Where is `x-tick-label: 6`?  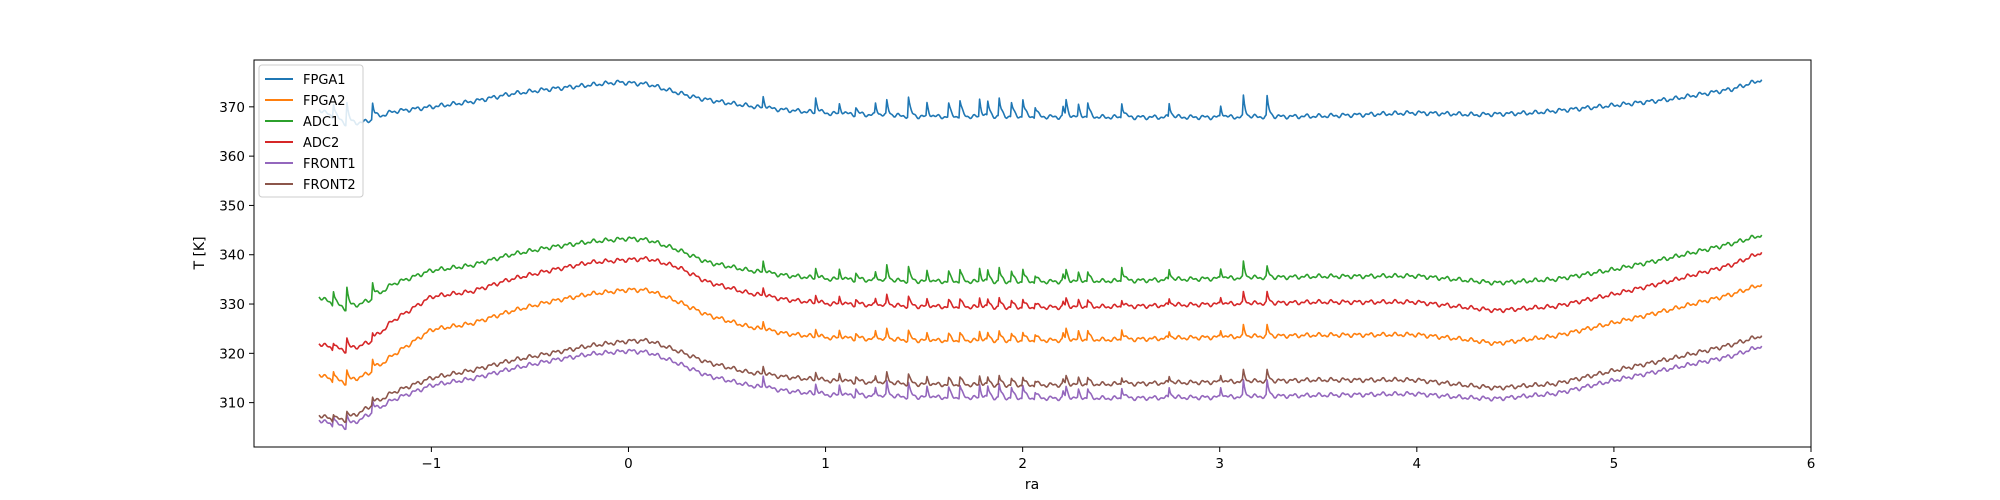 x-tick-label: 6 is located at coordinates (1811, 464).